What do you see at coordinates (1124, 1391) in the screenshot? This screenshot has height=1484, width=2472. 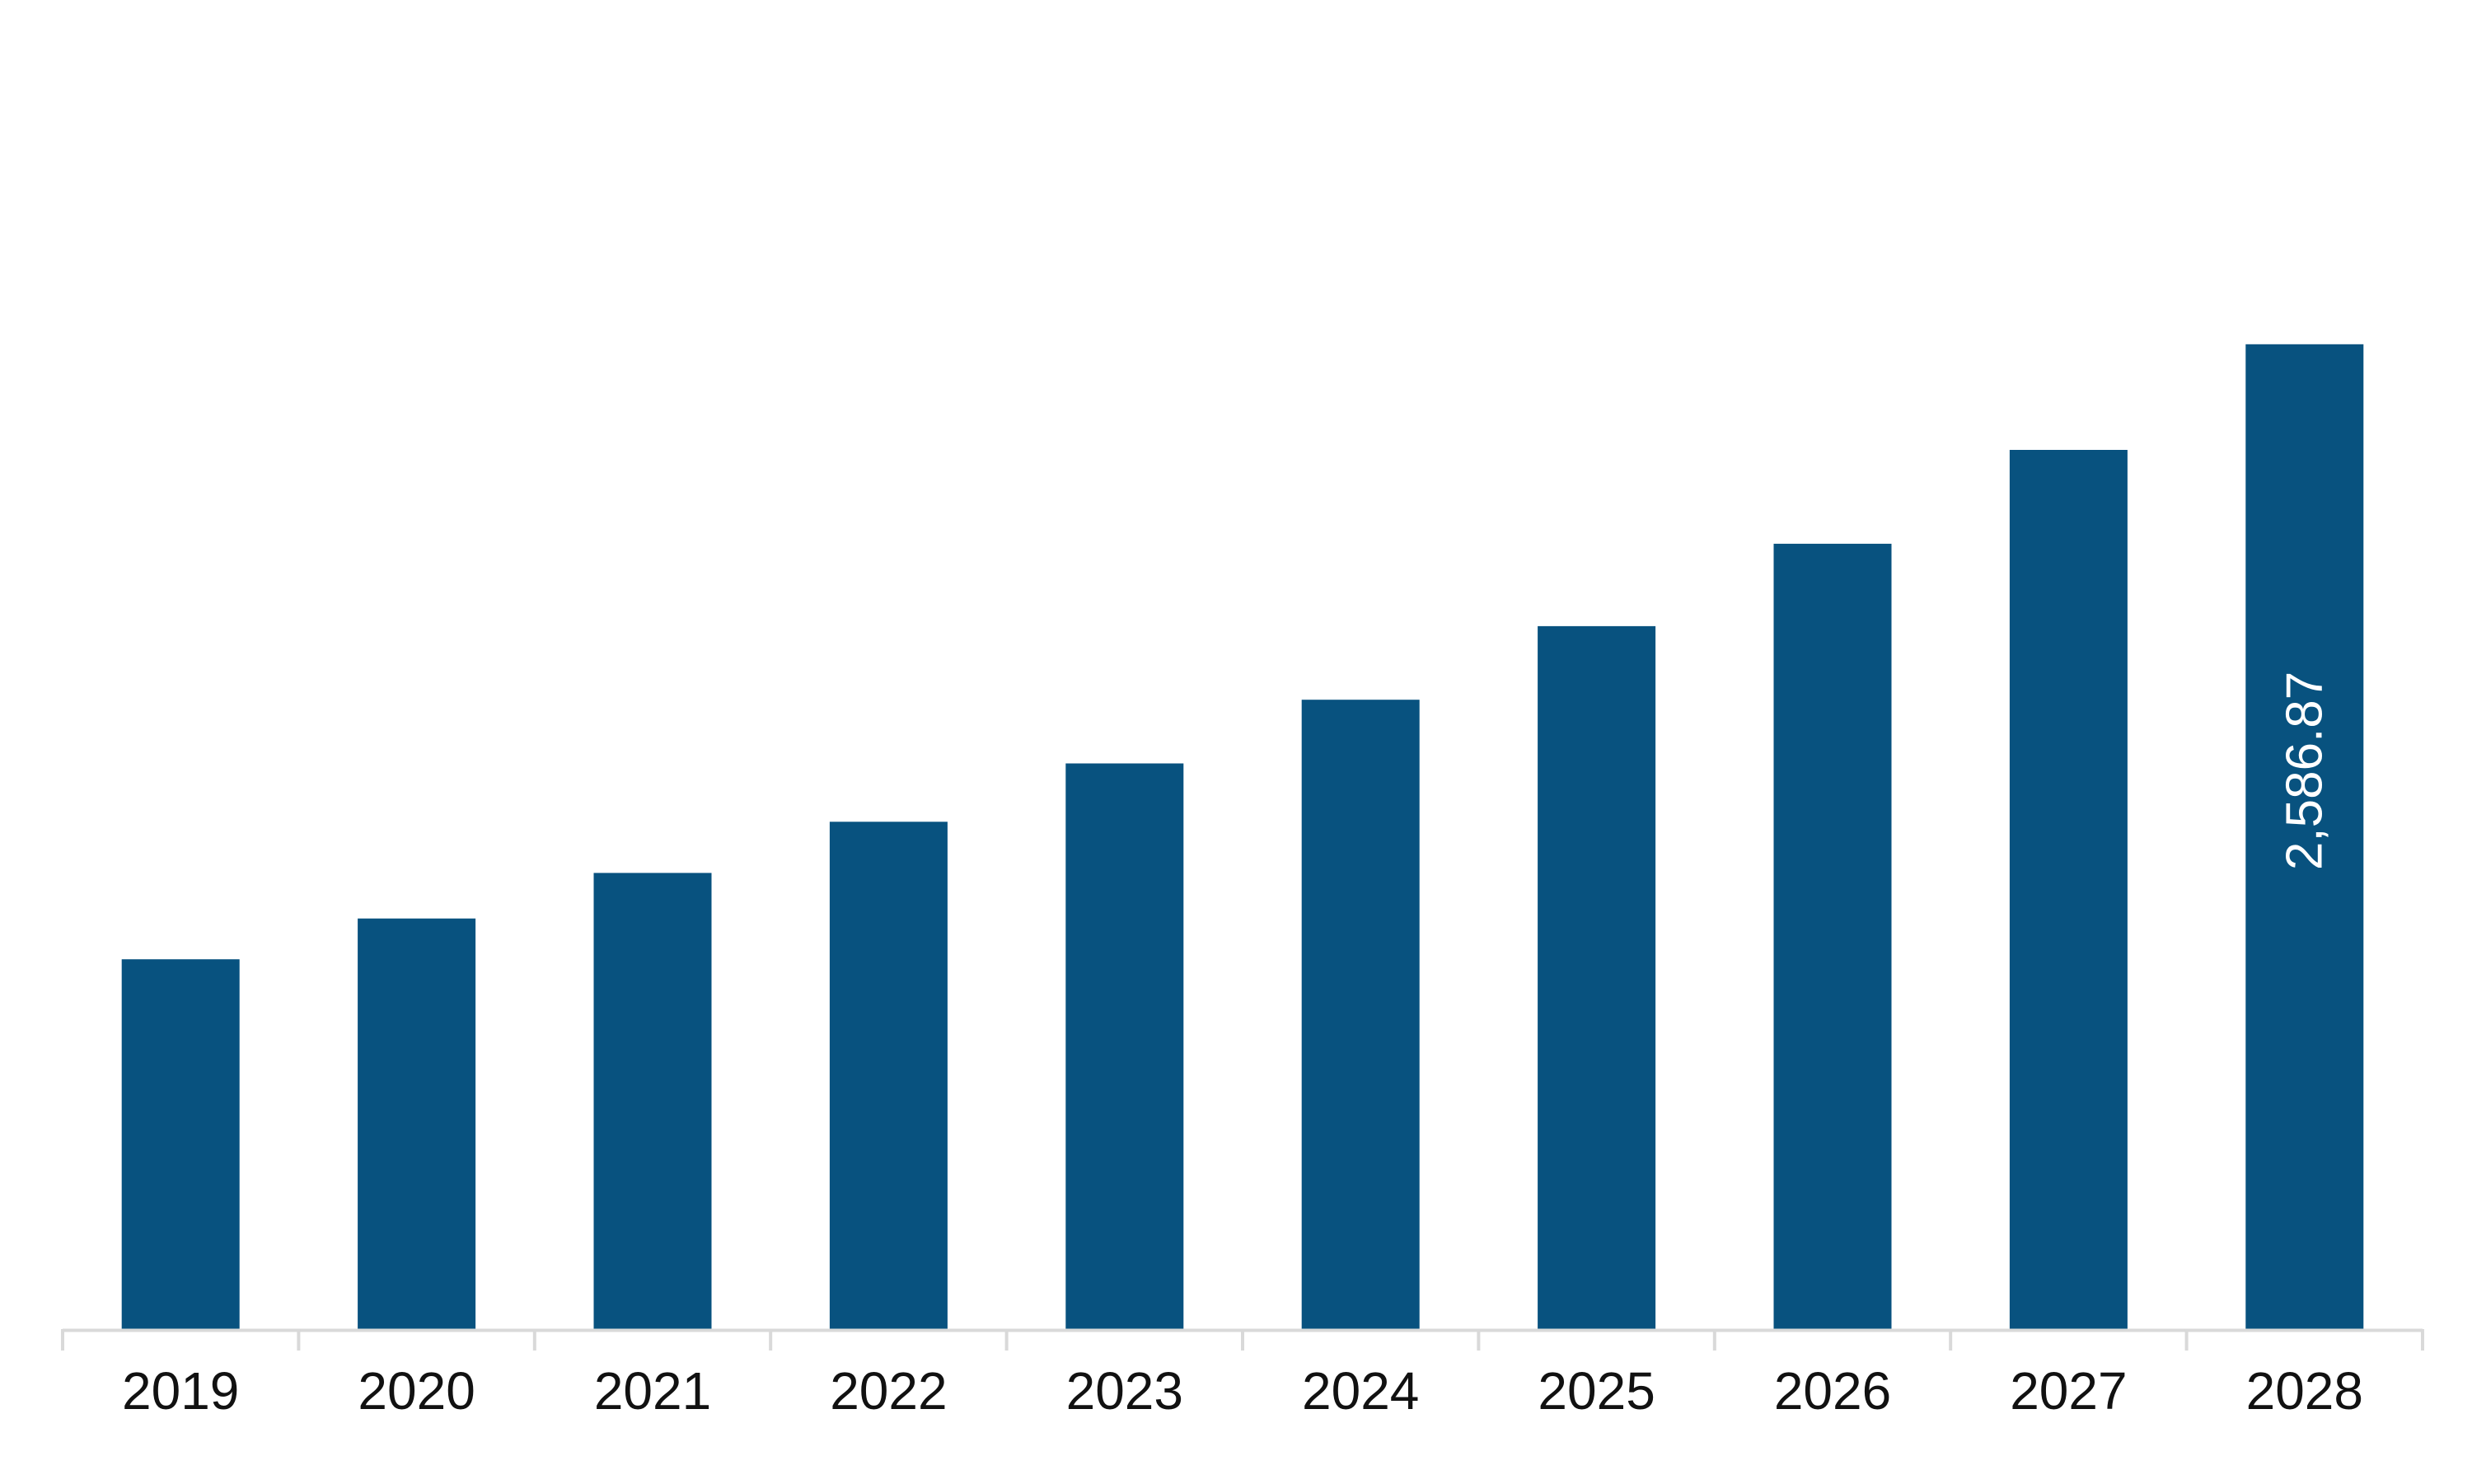 I see `x-tick-label-2023: 2023` at bounding box center [1124, 1391].